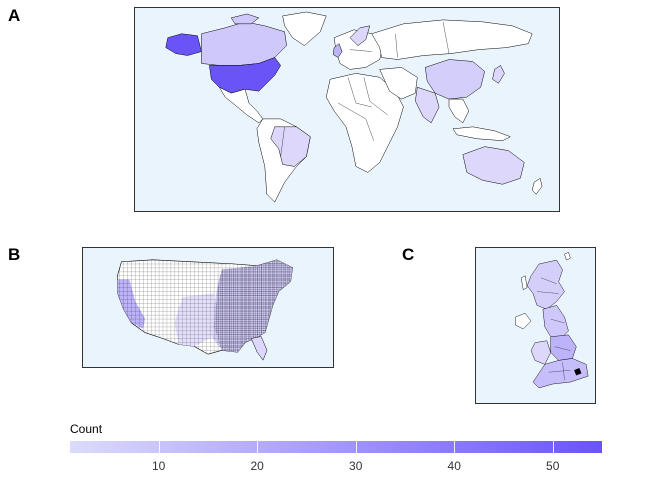  I want to click on region-middle-east, so click(398, 83).